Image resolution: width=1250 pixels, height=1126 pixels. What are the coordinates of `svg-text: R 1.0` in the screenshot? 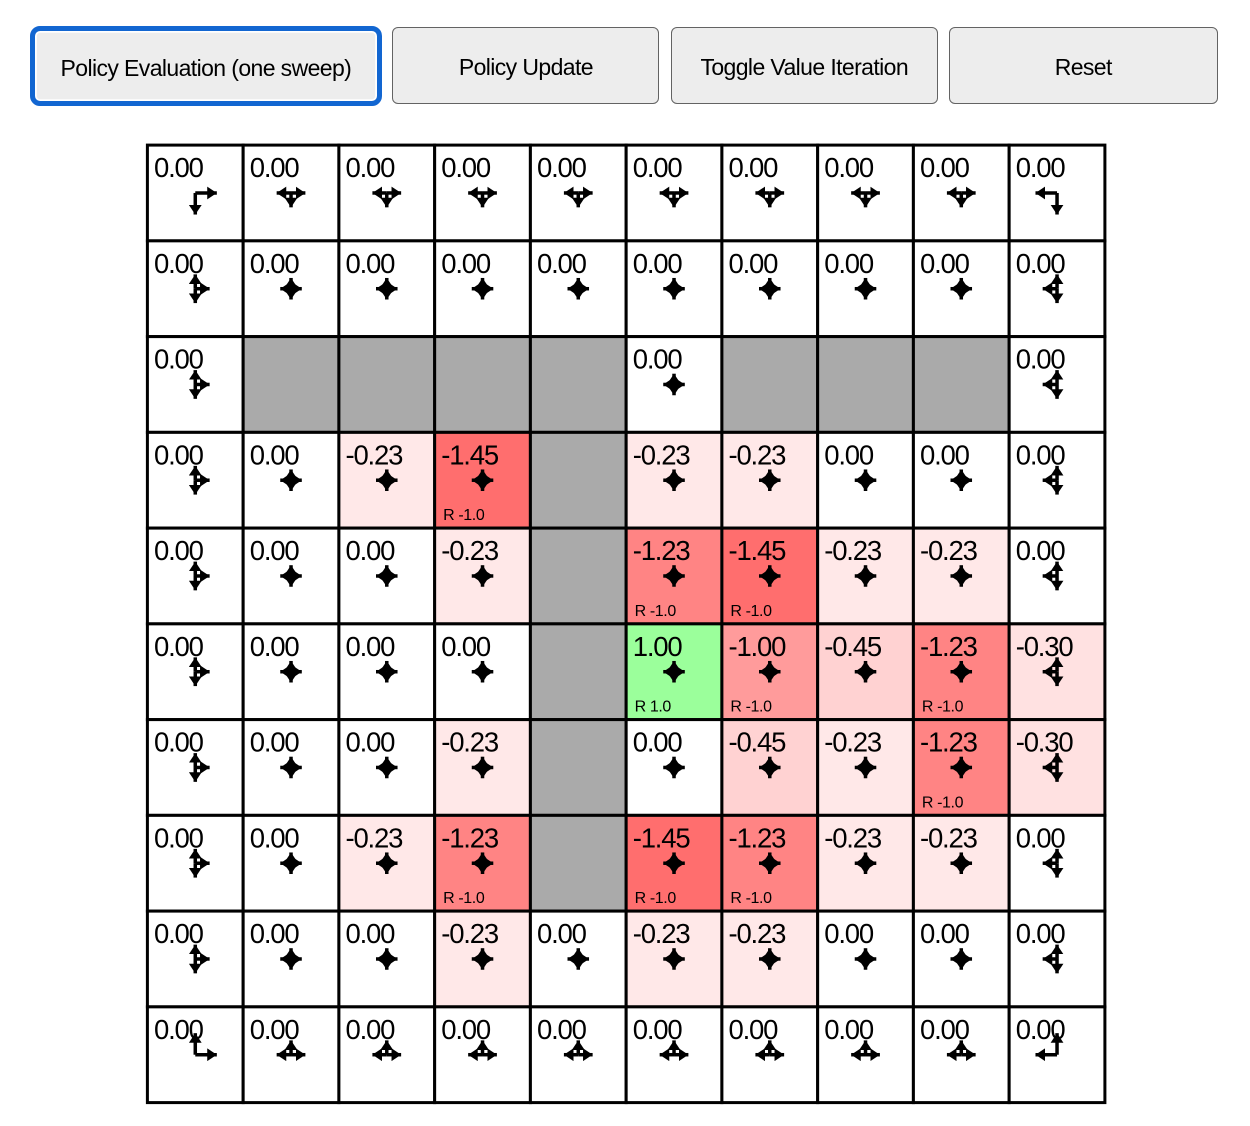 It's located at (653, 707).